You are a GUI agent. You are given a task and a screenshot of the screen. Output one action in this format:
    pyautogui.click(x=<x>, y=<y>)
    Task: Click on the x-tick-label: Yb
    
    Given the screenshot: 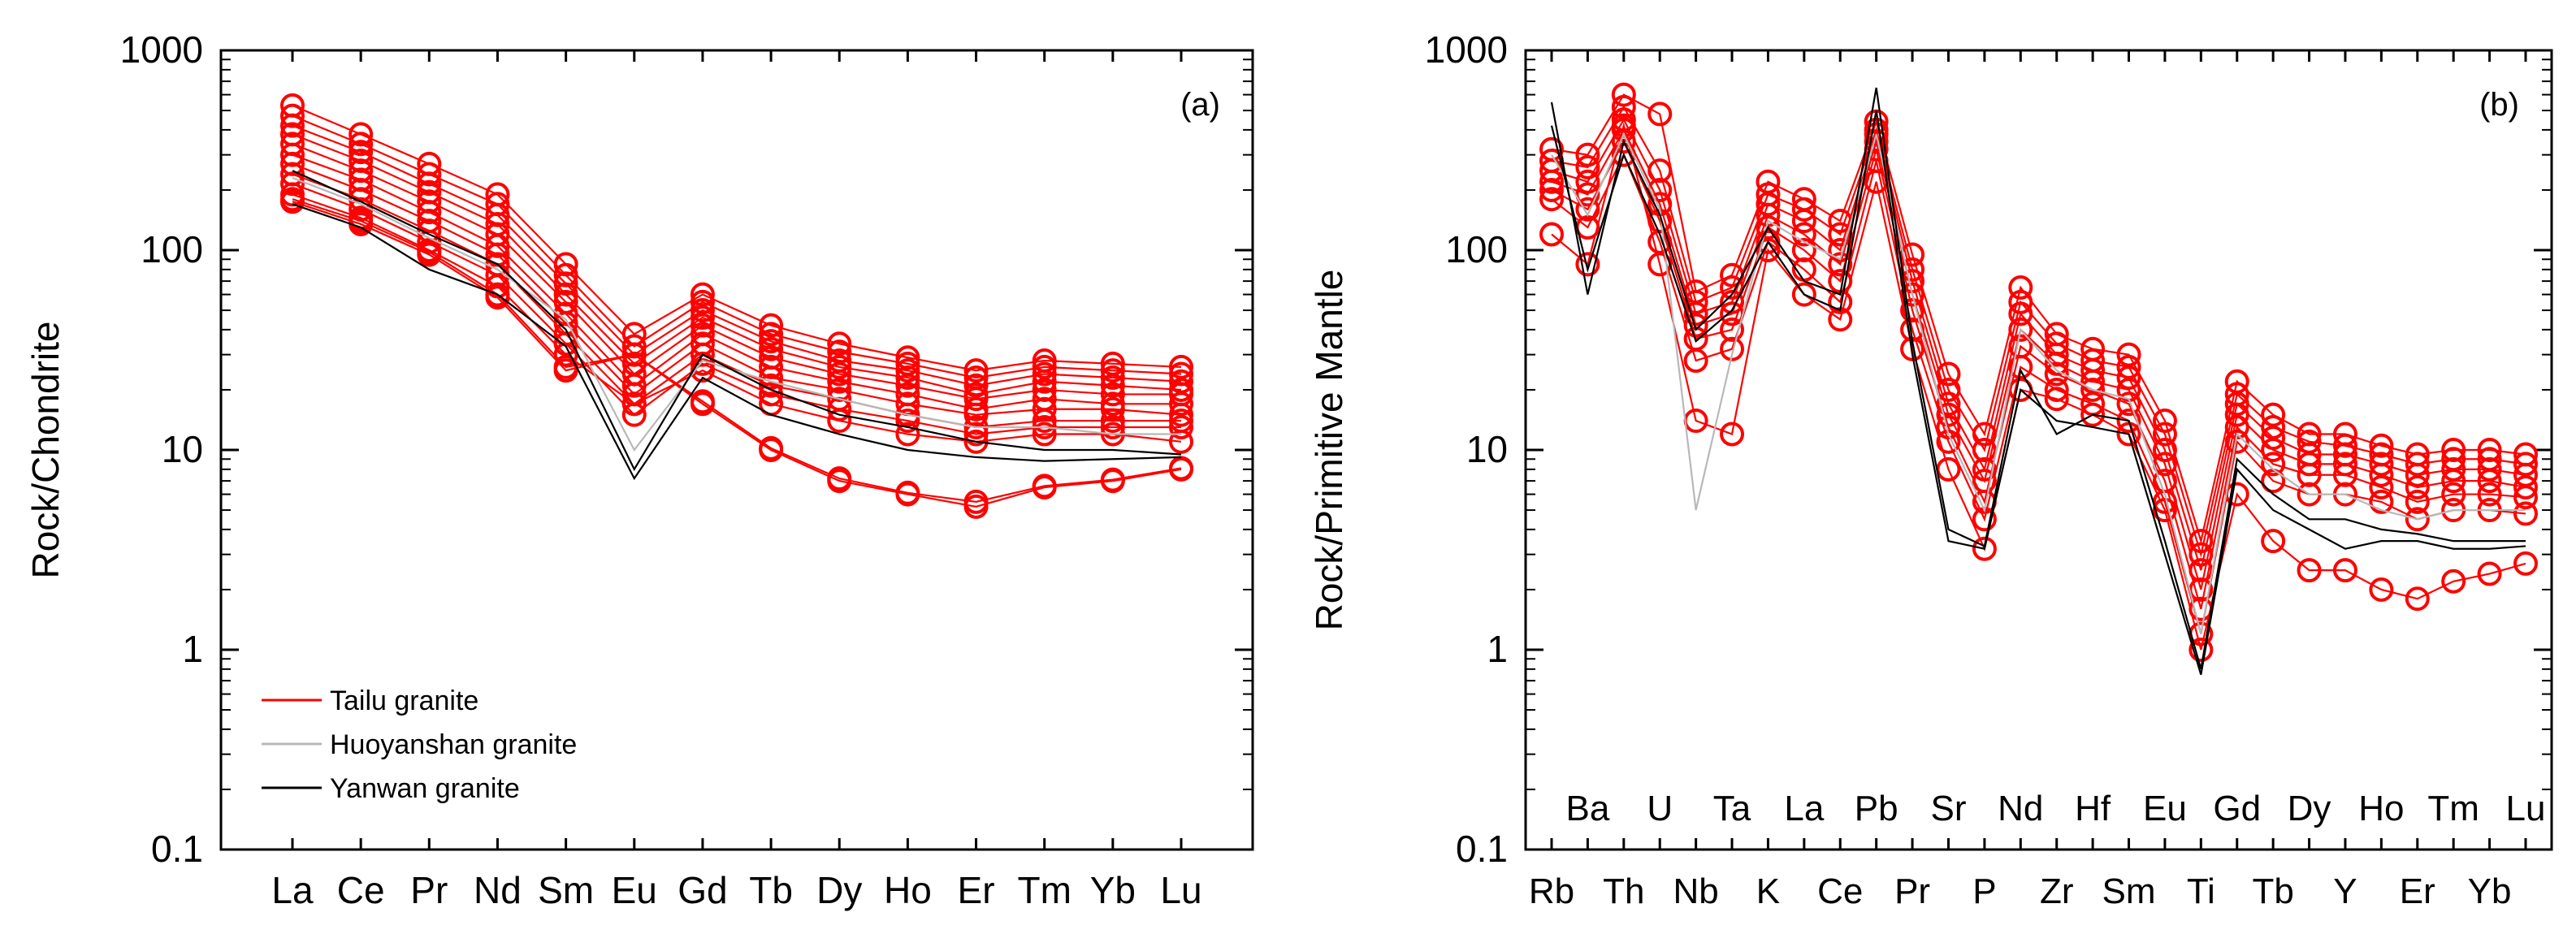 What is the action you would take?
    pyautogui.click(x=1113, y=890)
    